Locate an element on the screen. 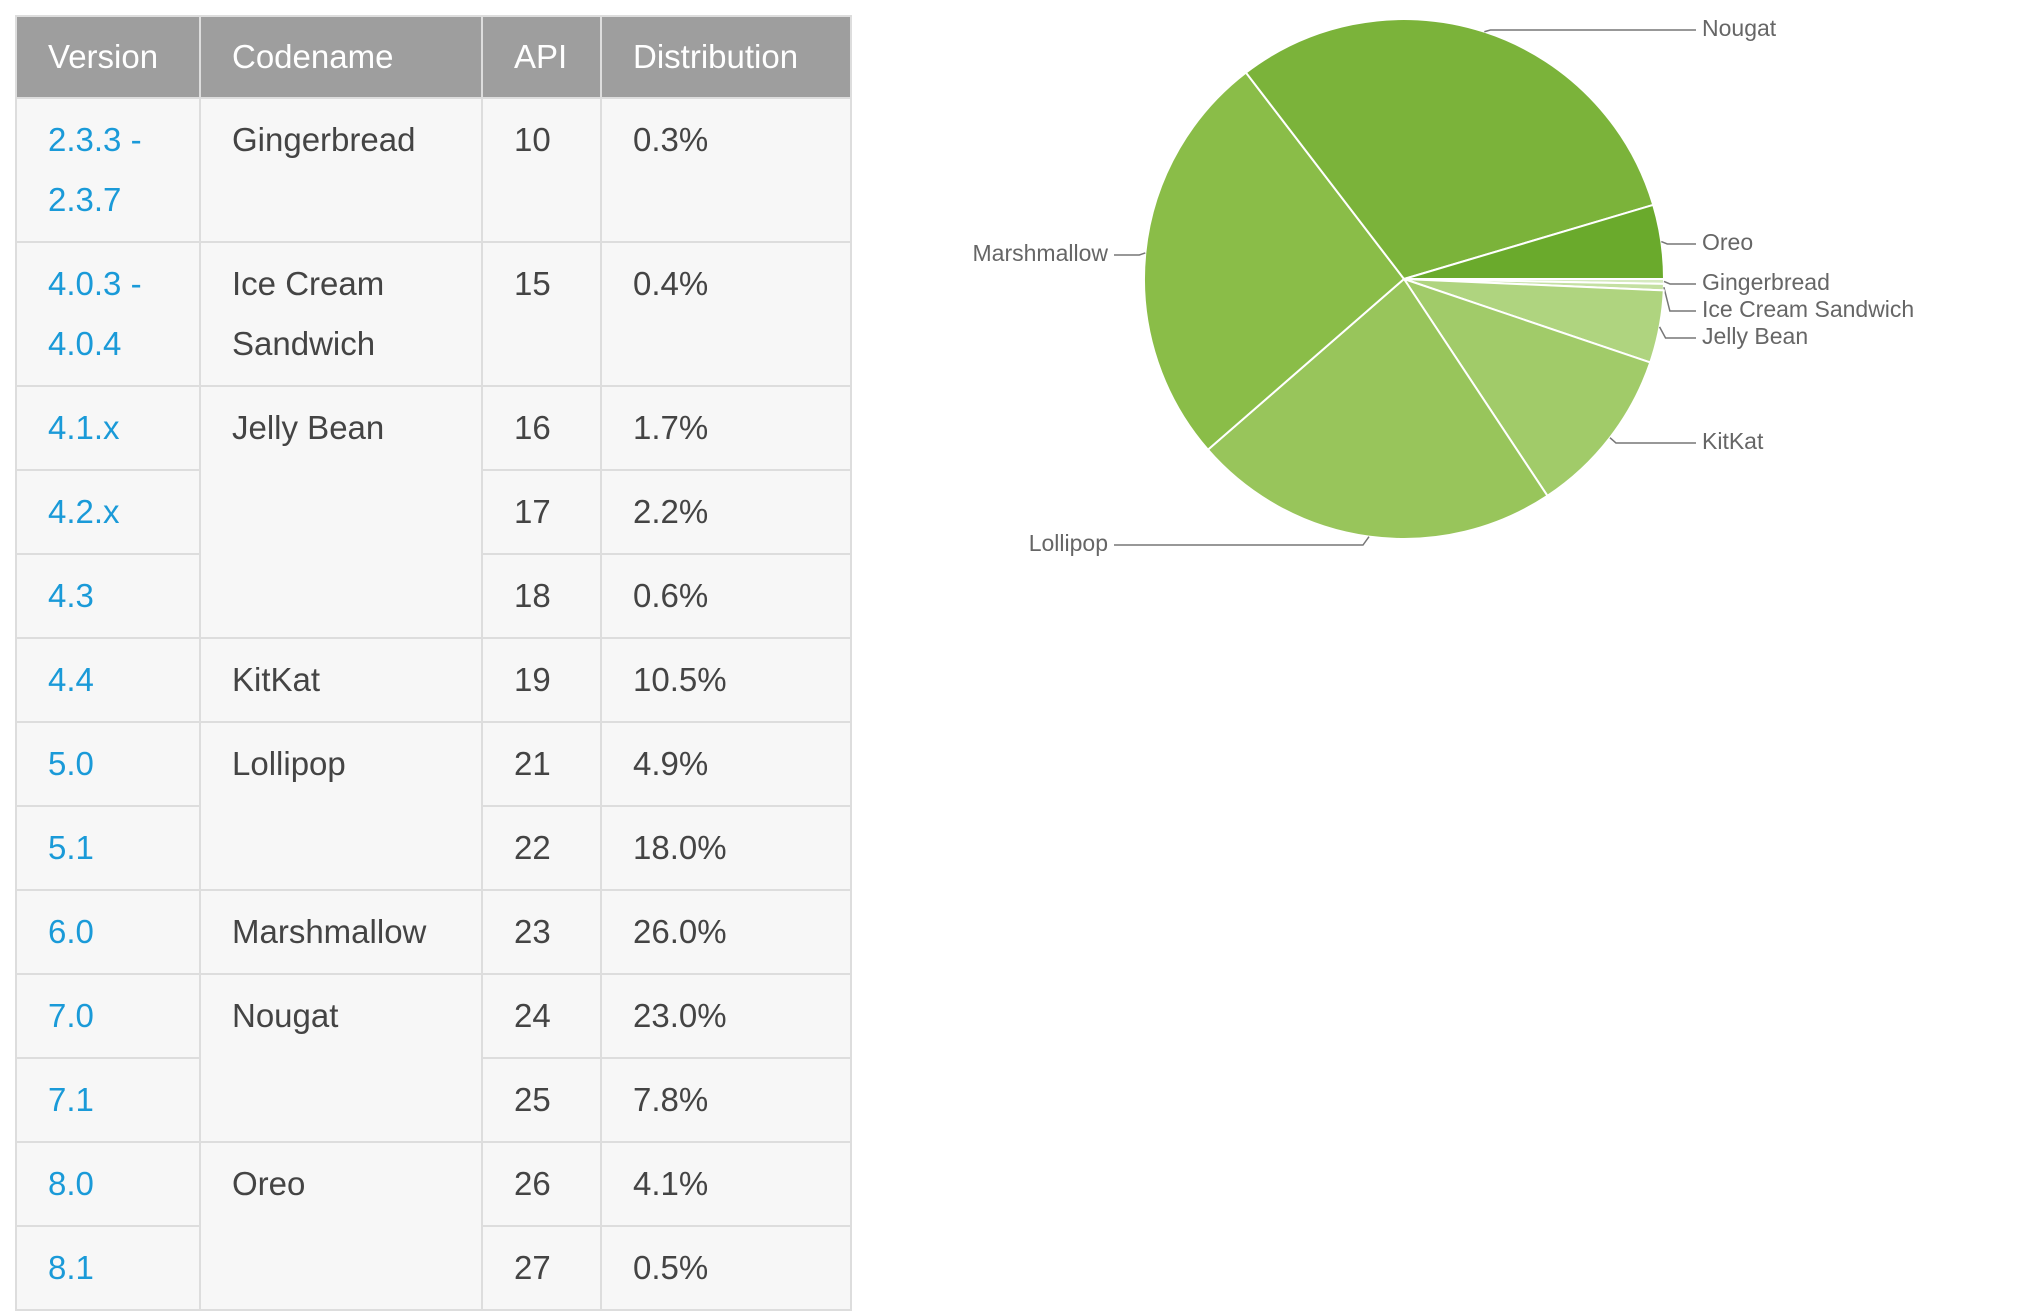 The height and width of the screenshot is (1311, 2018). table-row: 4.0.3 - 4.0.4 Ice Cream Sandwich 15 0.4% is located at coordinates (433, 314).